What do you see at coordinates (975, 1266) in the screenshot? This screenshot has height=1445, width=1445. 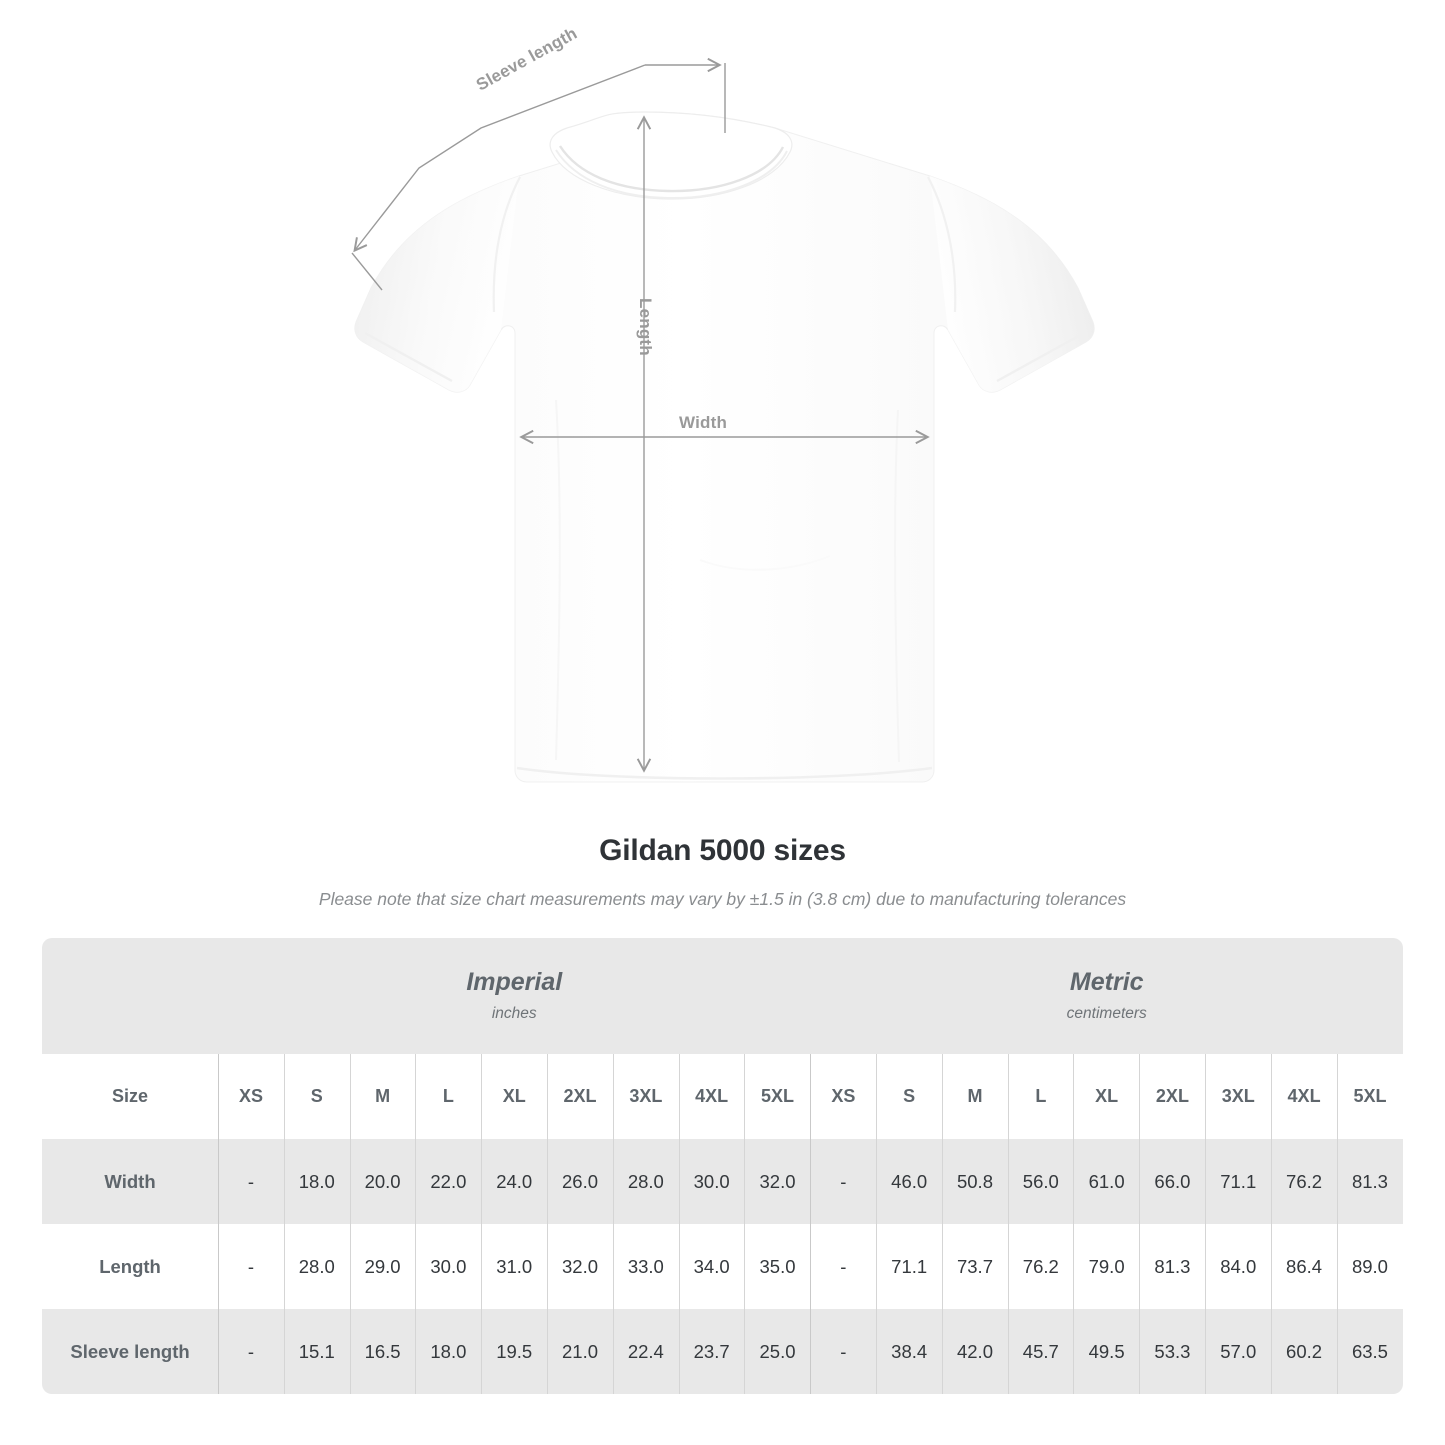 I see `cell-length-metric-m: 73.7` at bounding box center [975, 1266].